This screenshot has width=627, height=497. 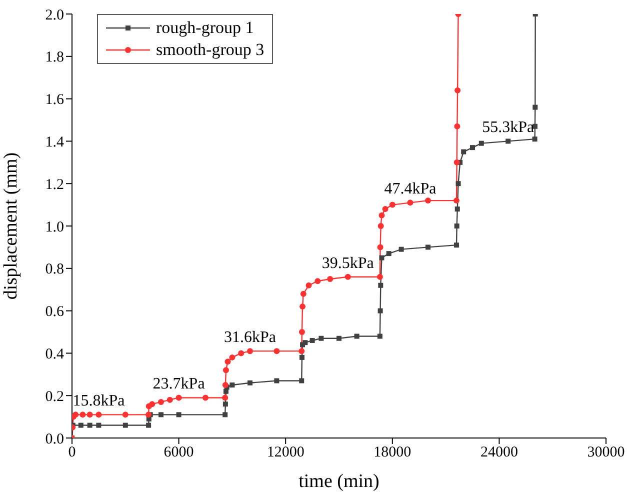 I want to click on legend-label: smooth-group 3, so click(x=210, y=50).